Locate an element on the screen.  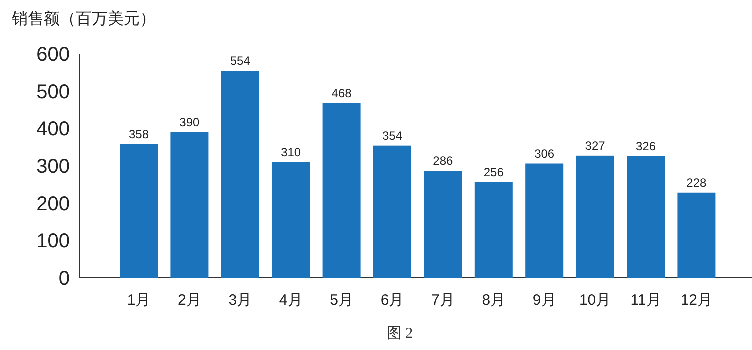
data-label: 554 is located at coordinates (240, 61).